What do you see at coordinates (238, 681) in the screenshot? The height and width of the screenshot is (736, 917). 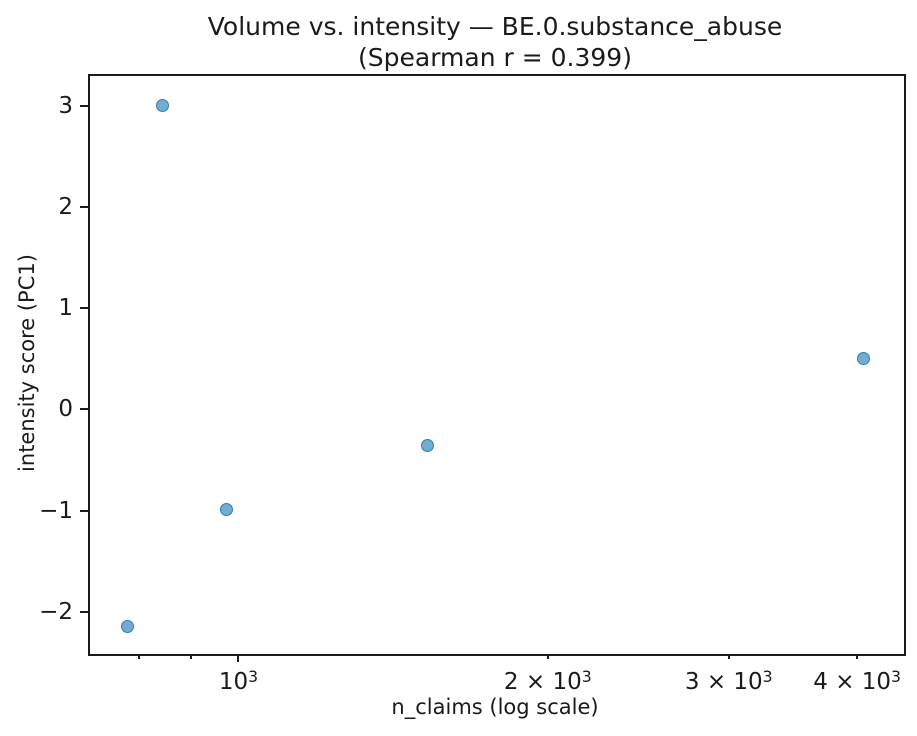 I see `x-tick-label: 103` at bounding box center [238, 681].